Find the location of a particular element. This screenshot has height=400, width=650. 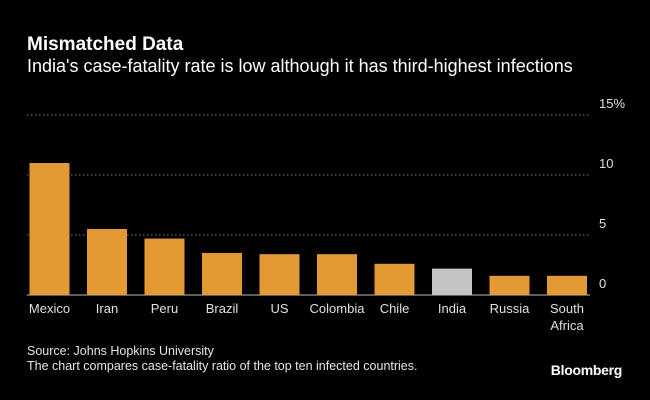

bar-iran is located at coordinates (107, 262).